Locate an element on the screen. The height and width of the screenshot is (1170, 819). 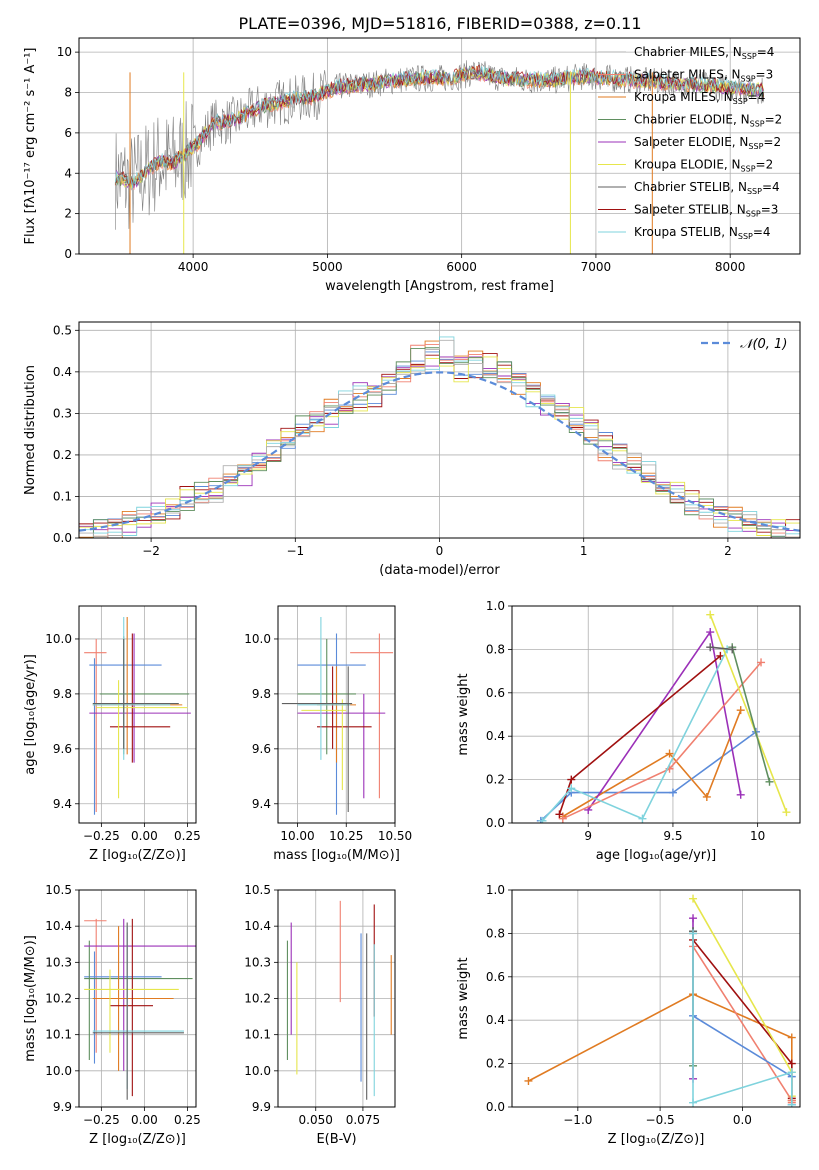
ytick-label: 10 is located at coordinates (64, 52).